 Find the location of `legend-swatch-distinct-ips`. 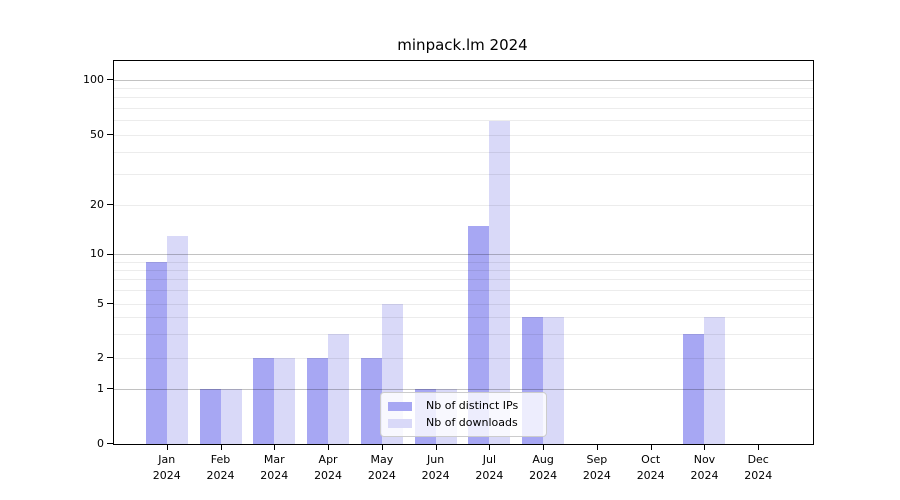

legend-swatch-distinct-ips is located at coordinates (400, 406).